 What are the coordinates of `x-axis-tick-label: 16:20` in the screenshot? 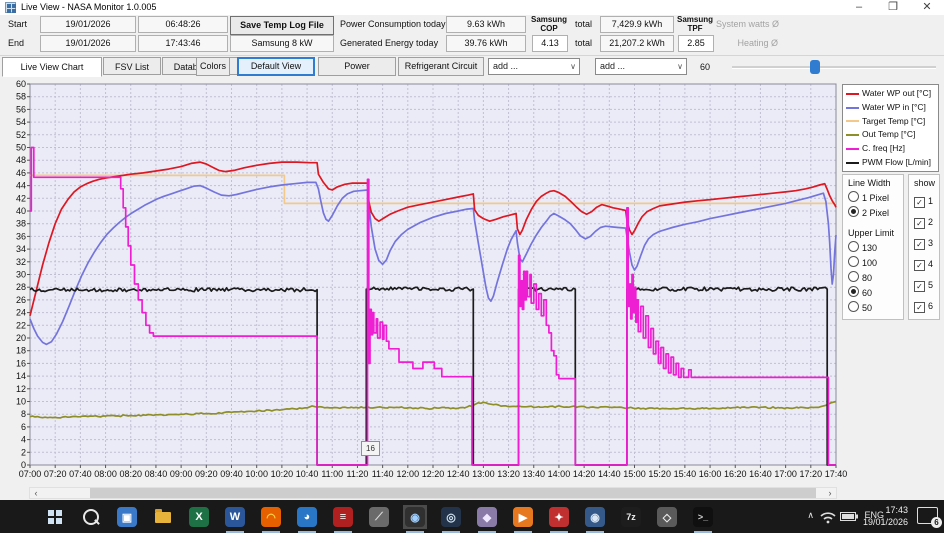 It's located at (735, 474).